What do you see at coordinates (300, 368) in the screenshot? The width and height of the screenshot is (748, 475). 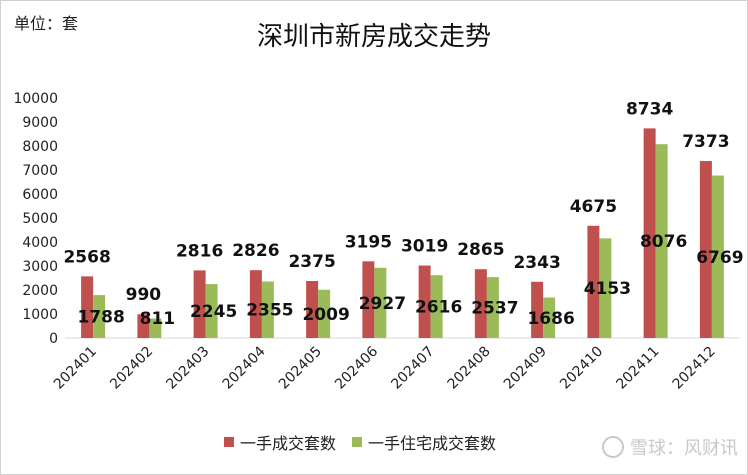 I see `x-tick-label: 202405` at bounding box center [300, 368].